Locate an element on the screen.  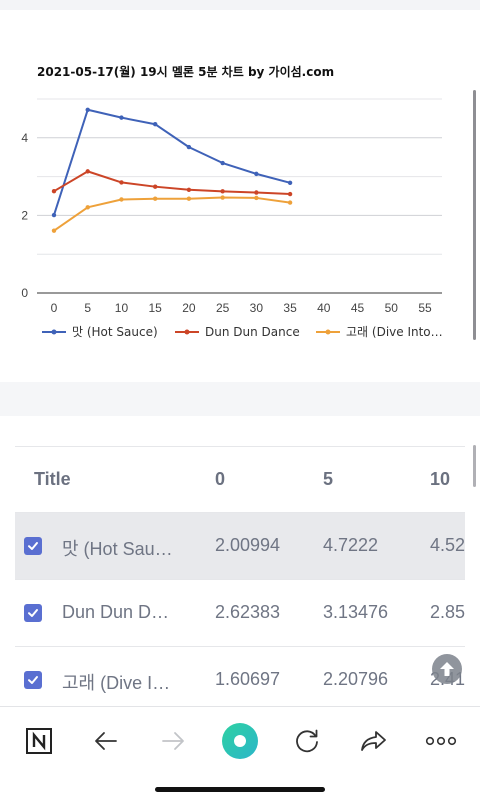
x-tick-label: 35 is located at coordinates (290, 308).